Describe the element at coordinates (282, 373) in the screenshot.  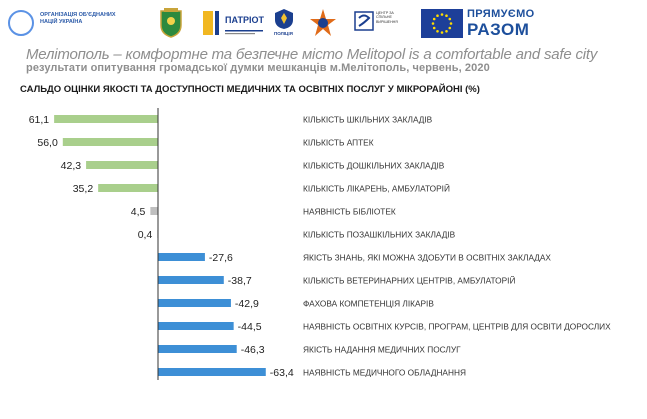
I see `bar-value-label: -63,4` at that location.